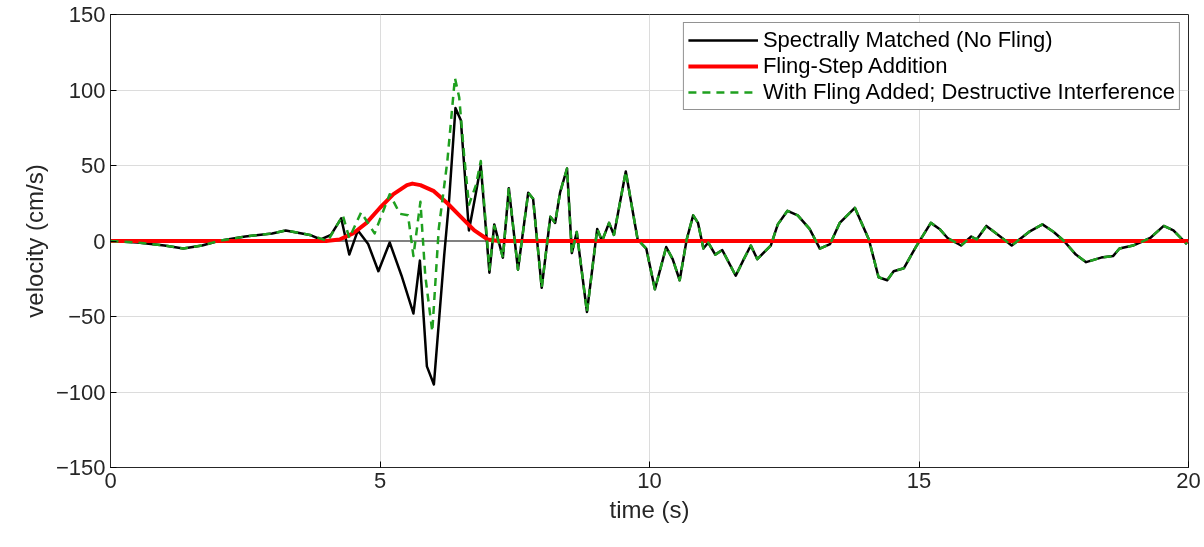 The height and width of the screenshot is (547, 1204). What do you see at coordinates (1188, 480) in the screenshot?
I see `x-tick-label: 20` at bounding box center [1188, 480].